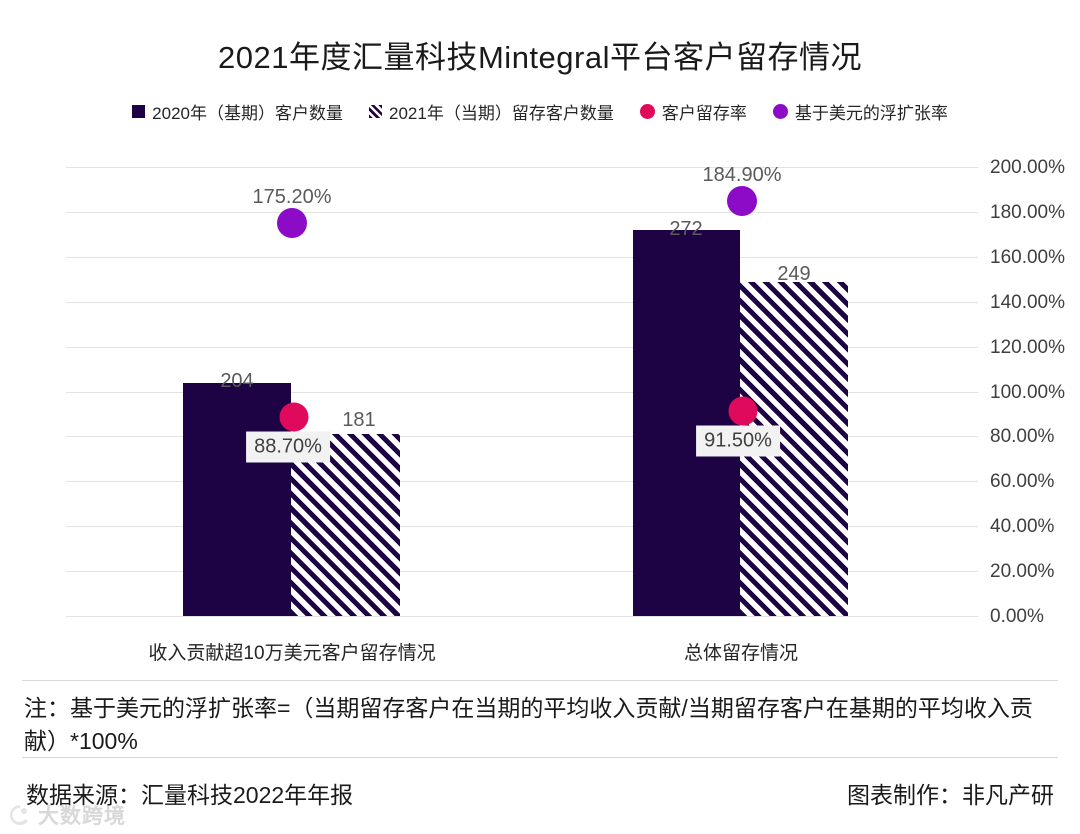 The image size is (1080, 834). Describe the element at coordinates (501, 113) in the screenshot. I see `legend-label: 2021年（当期）留存客户数量` at that location.